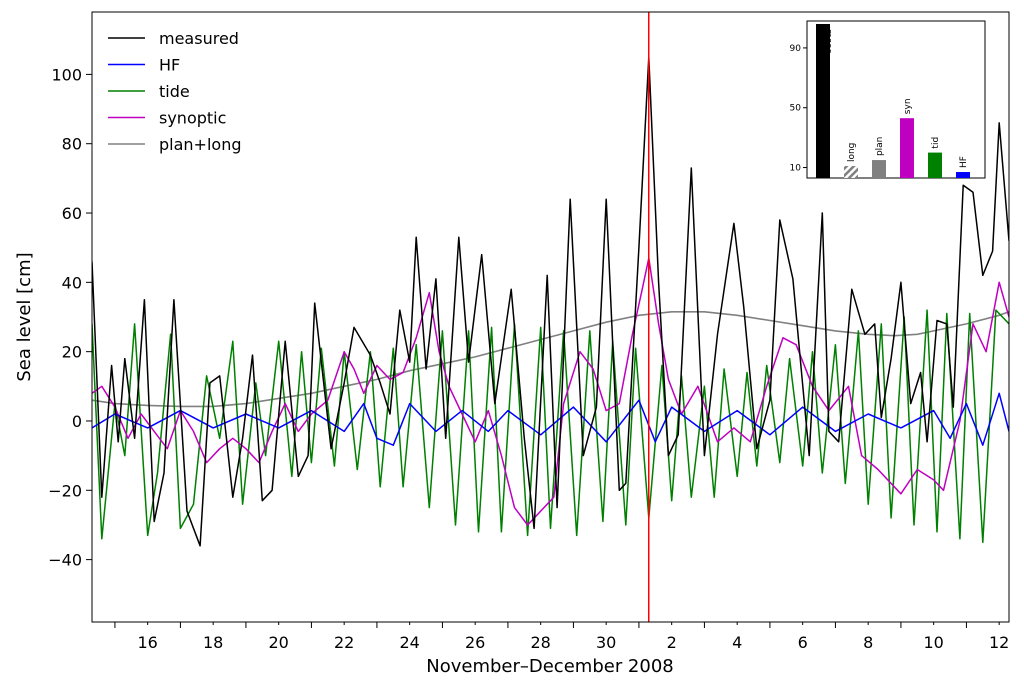  What do you see at coordinates (851, 172) in the screenshot?
I see `inset-bar-long` at bounding box center [851, 172].